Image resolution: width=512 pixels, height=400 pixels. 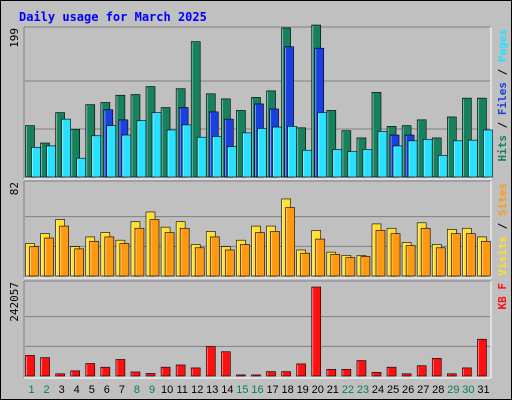 I want to click on x-tick-day-13: 13, so click(x=212, y=390).